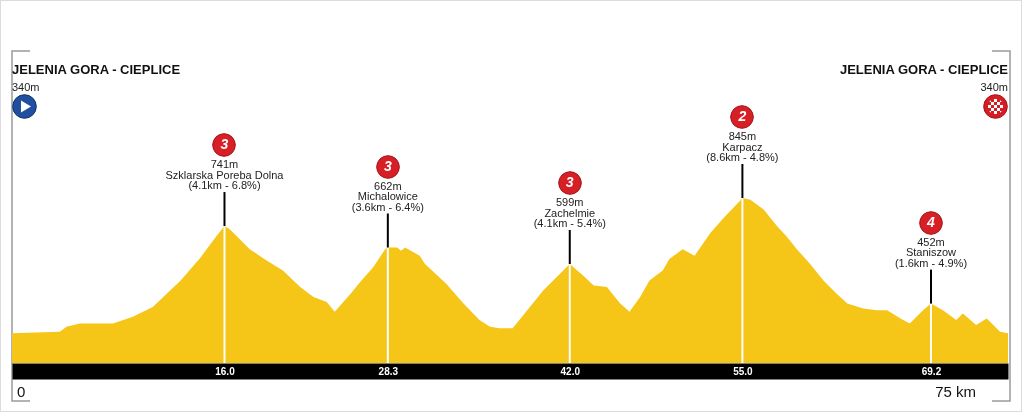  Describe the element at coordinates (21, 391) in the screenshot. I see `text: 0` at that location.